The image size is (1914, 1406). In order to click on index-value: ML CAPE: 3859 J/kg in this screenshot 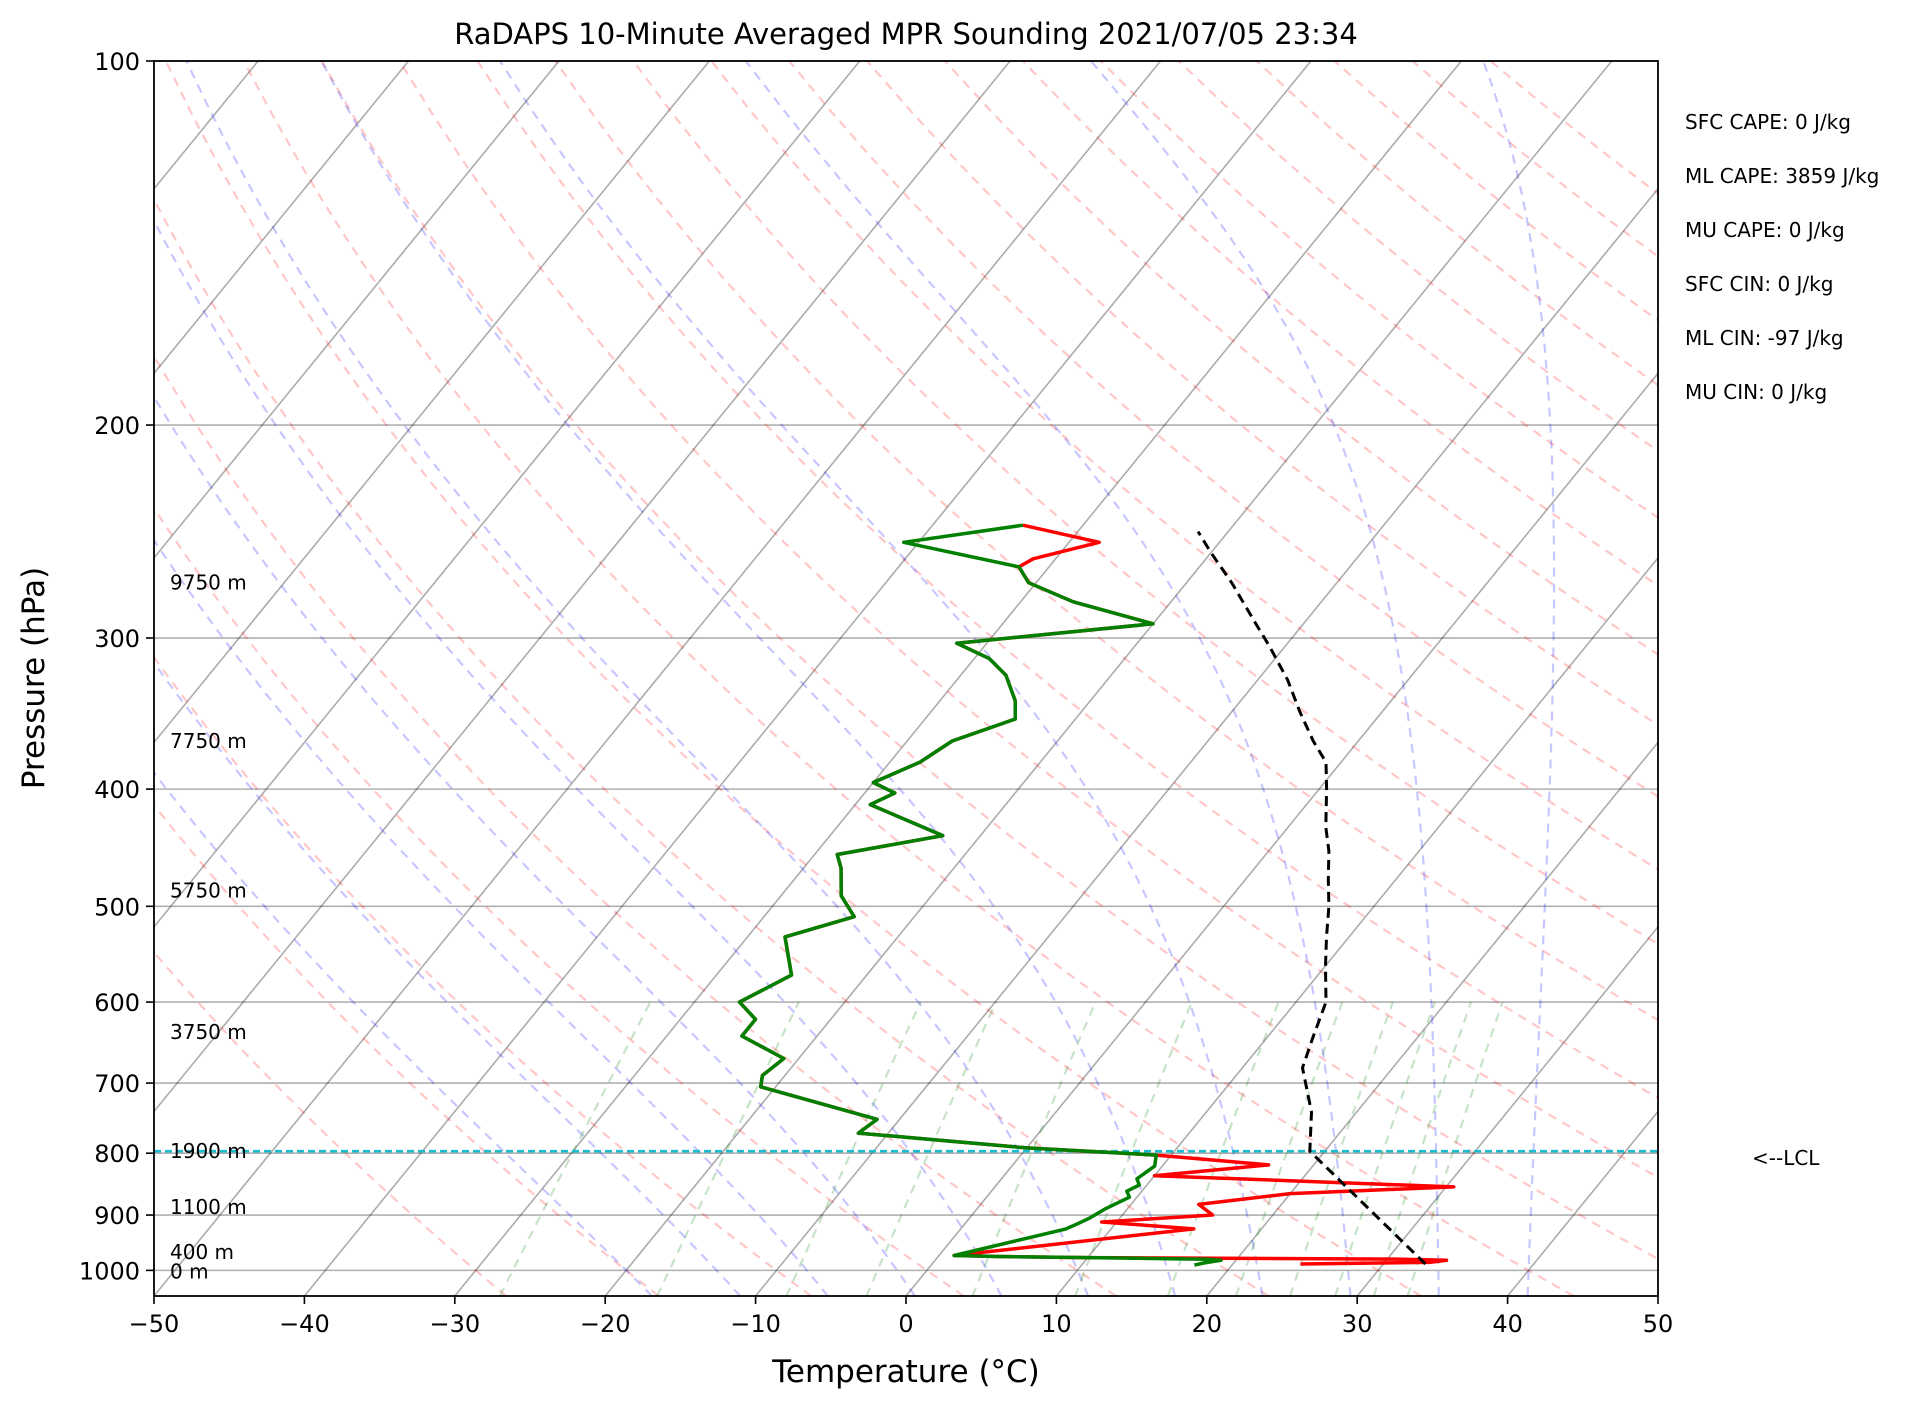, I will do `click(1782, 176)`.